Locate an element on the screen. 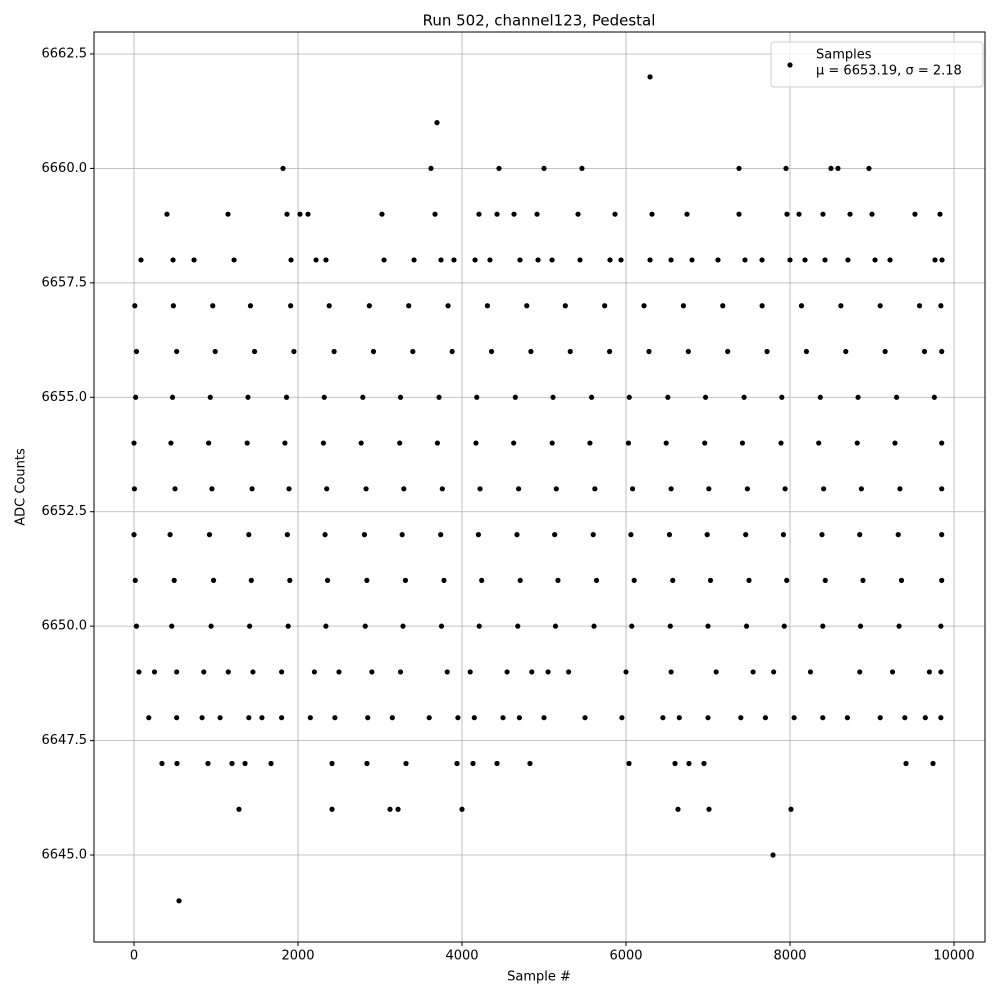 The width and height of the screenshot is (1000, 1004). legend-marker is located at coordinates (790, 65).